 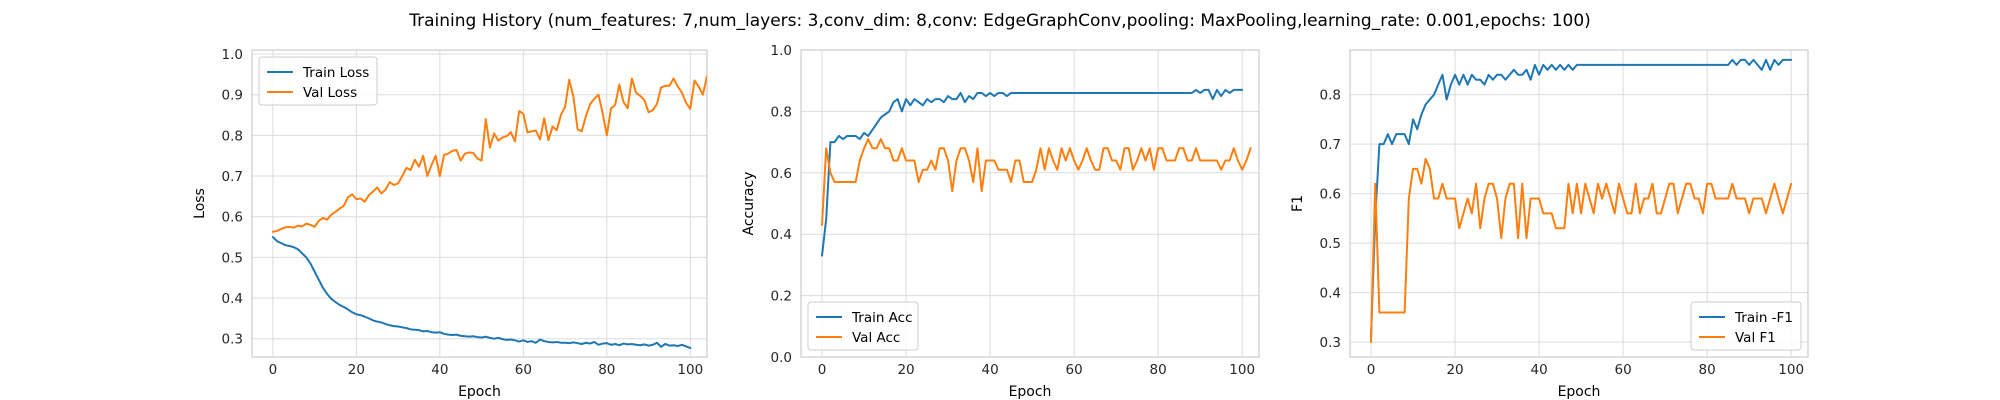 I want to click on legend: Train -F1 Val F1, so click(x=1746, y=326).